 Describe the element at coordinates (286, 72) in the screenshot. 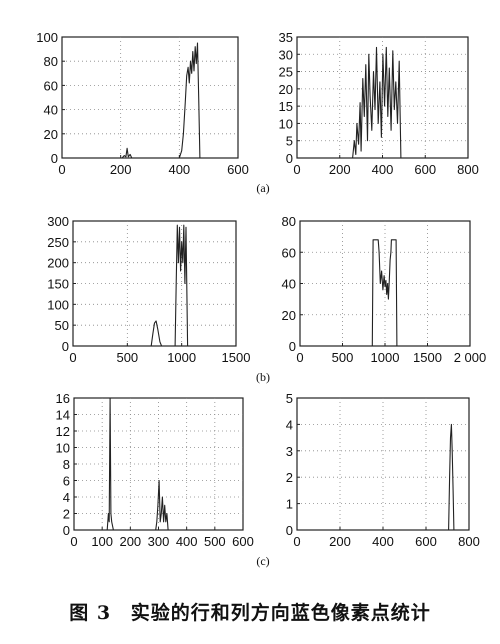

I see `y-tick-label: 25` at that location.